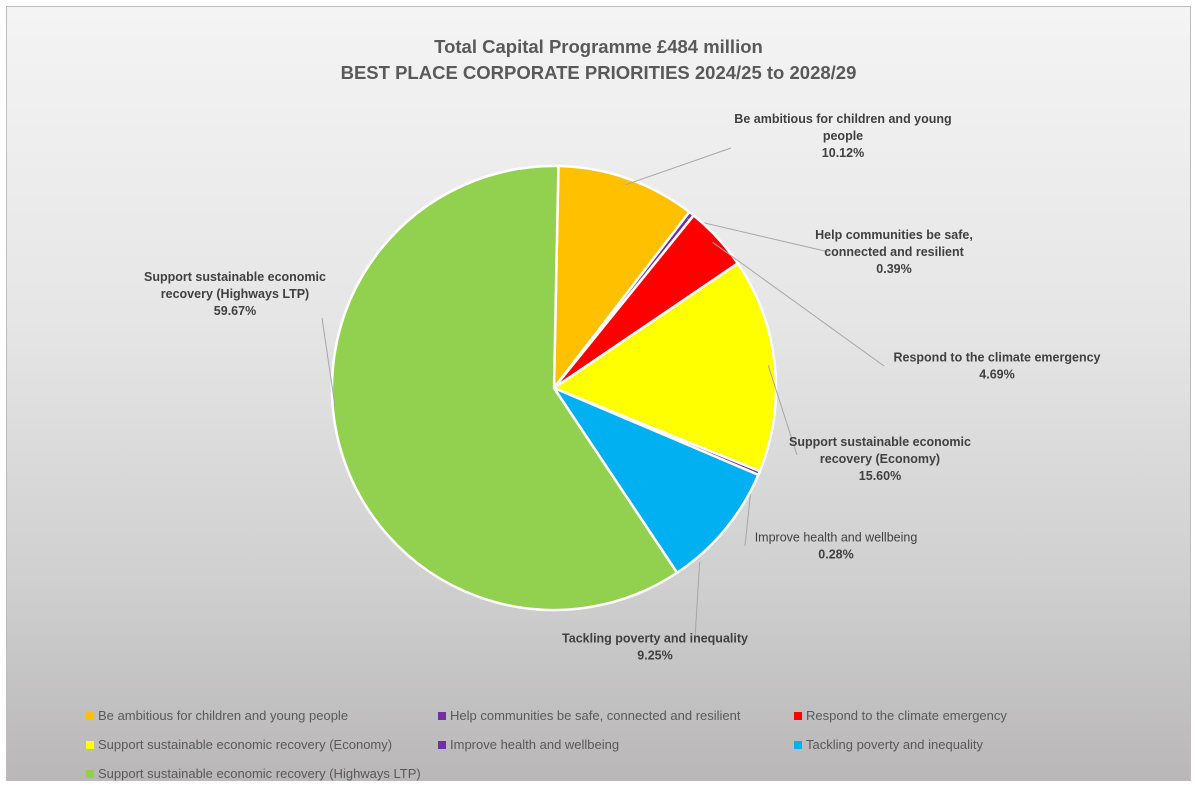 Image resolution: width=1197 pixels, height=787 pixels. I want to click on legend-item: Tackling poverty and inequality, so click(888, 744).